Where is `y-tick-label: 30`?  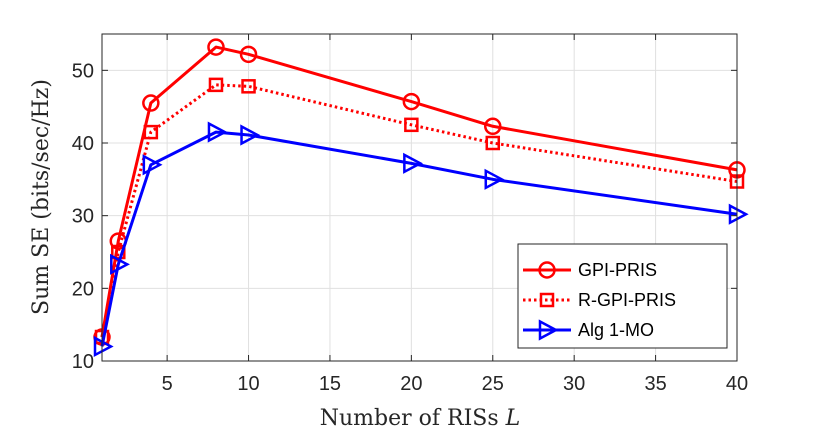 y-tick-label: 30 is located at coordinates (83, 217).